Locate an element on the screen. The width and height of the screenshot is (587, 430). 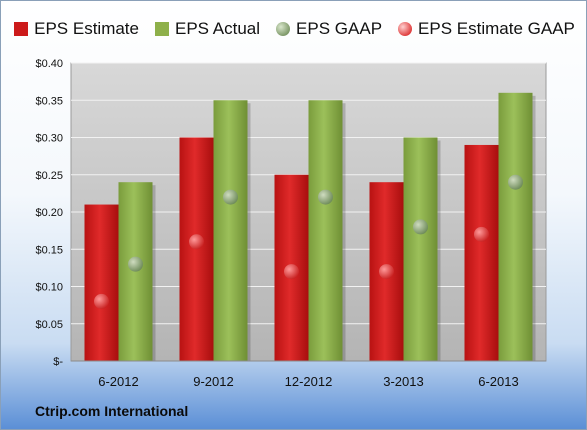
x-tick-label: 6-2012 is located at coordinates (118, 381).